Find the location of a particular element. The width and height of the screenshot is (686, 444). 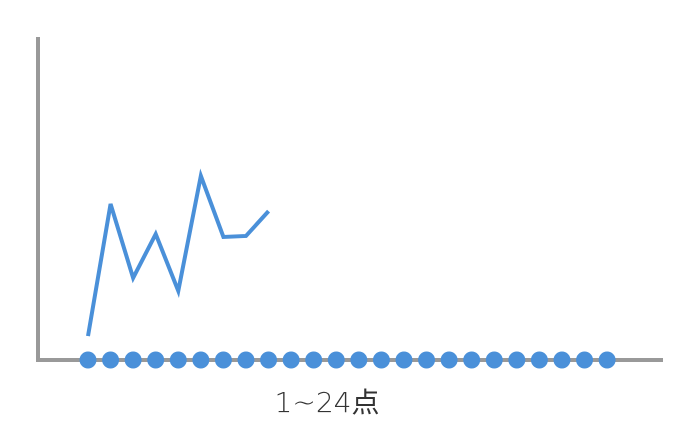

line-series is located at coordinates (178, 252).